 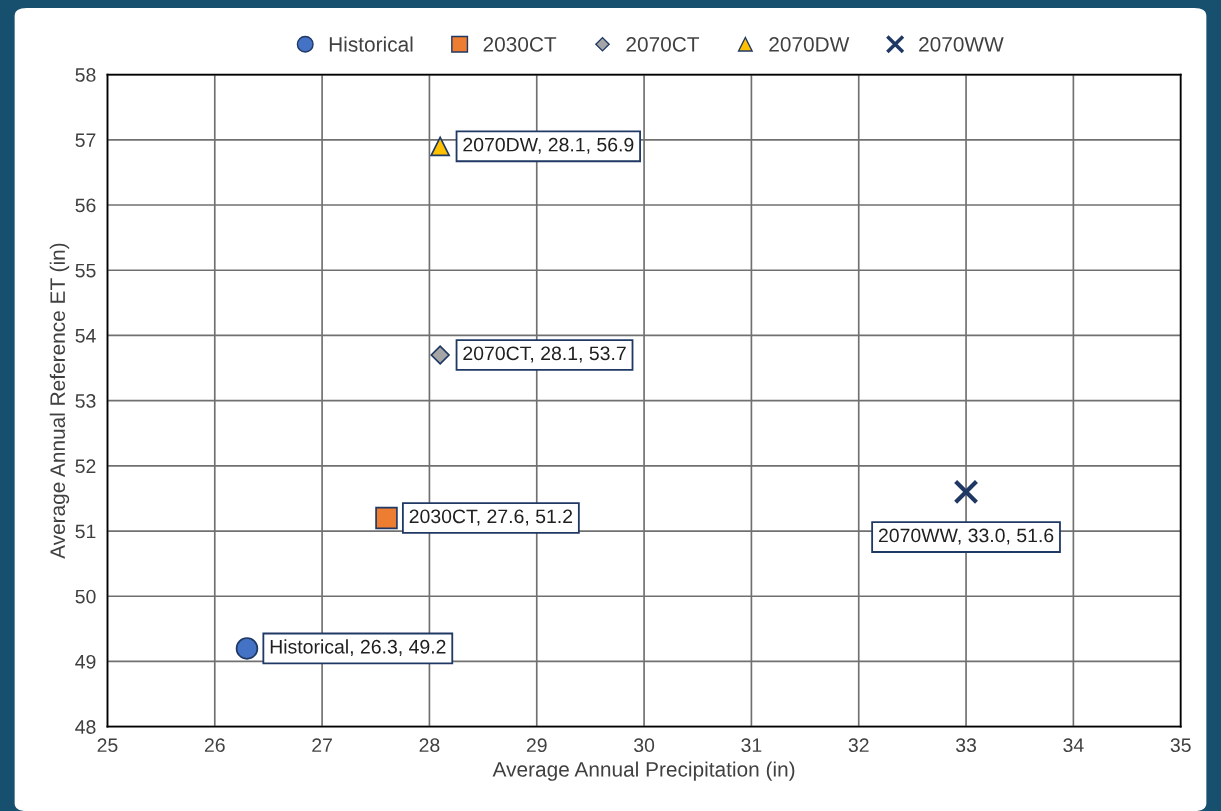 What do you see at coordinates (107, 745) in the screenshot?
I see `x-tick-label: 25` at bounding box center [107, 745].